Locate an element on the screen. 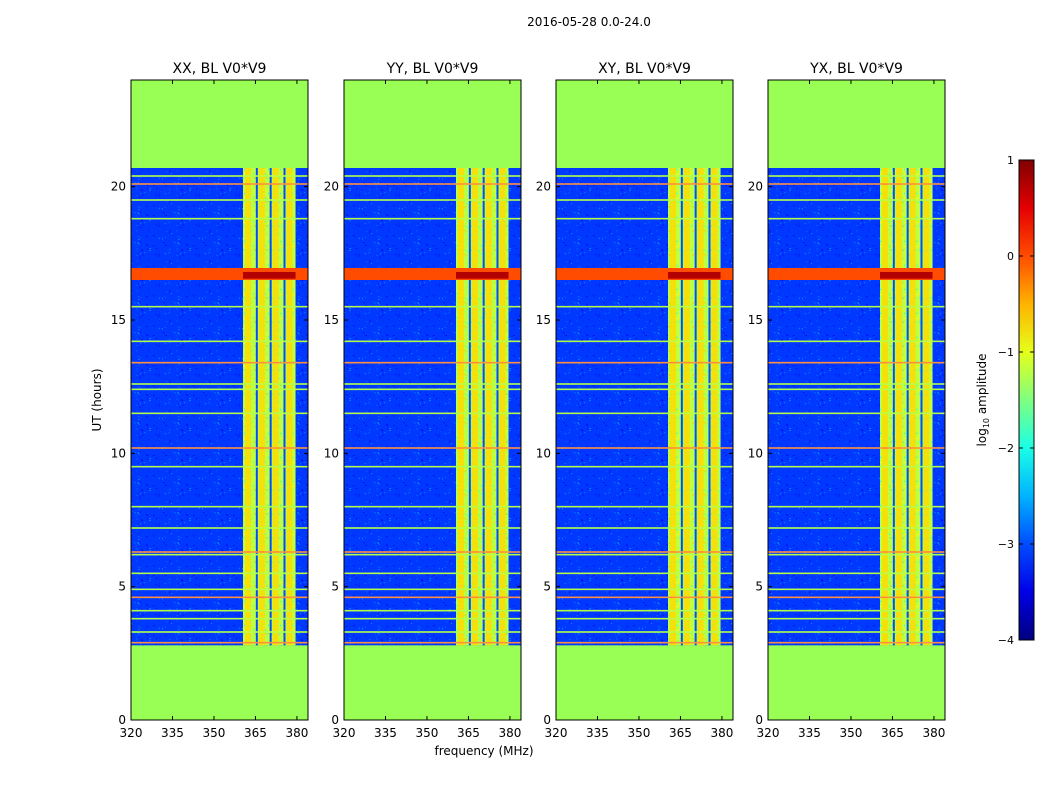 The image size is (1050, 800). colorbar-tick-label: 0 is located at coordinates (1010, 256).